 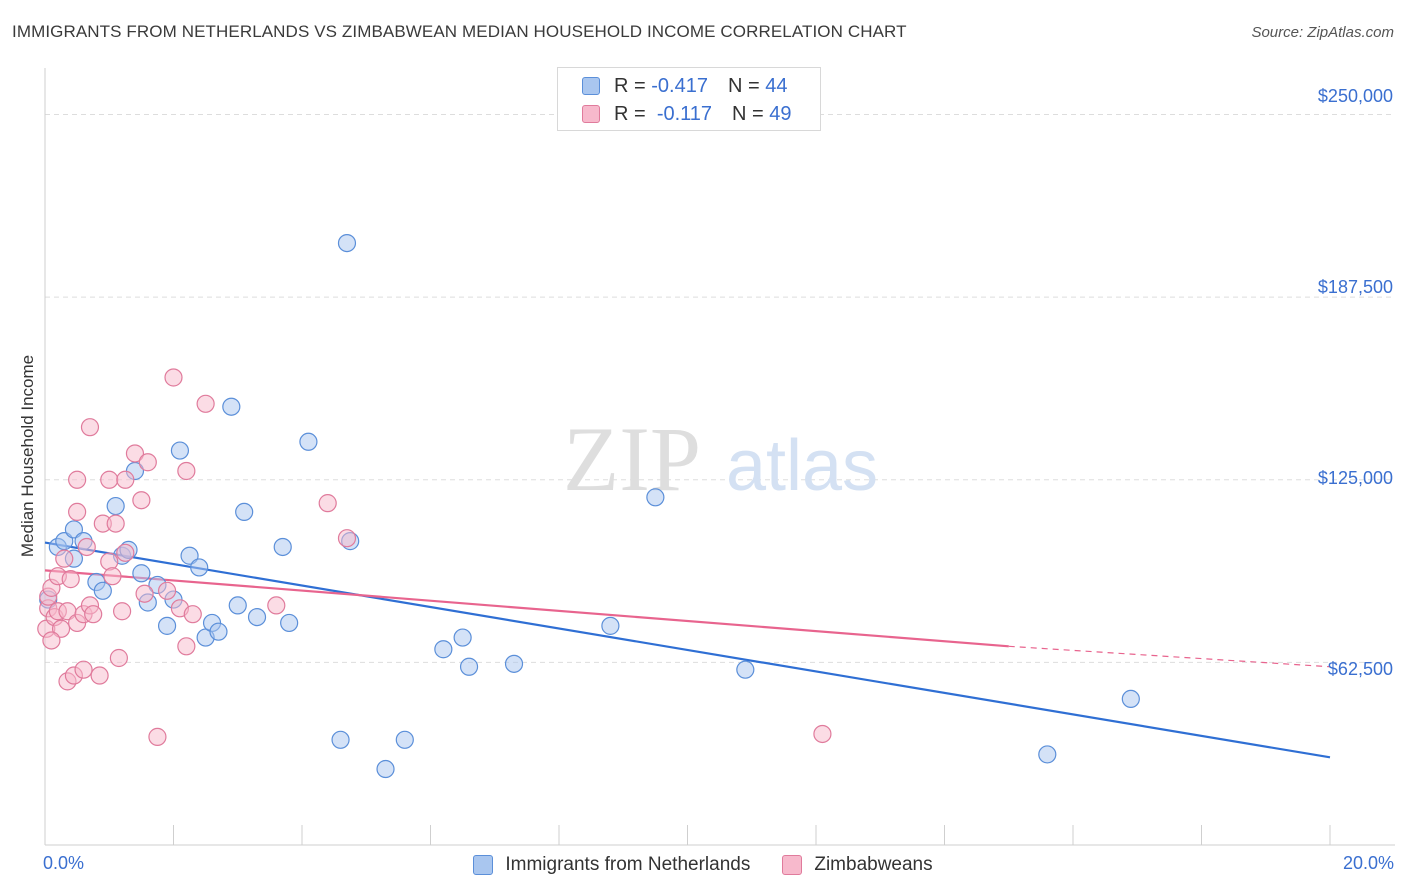 What do you see at coordinates (792, 865) in the screenshot?
I see `series-swatch-pink` at bounding box center [792, 865].